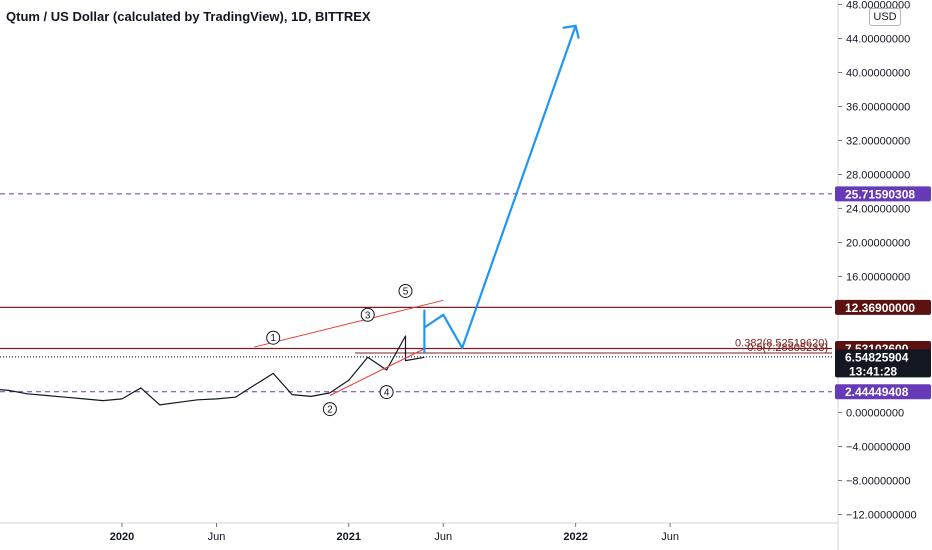 The image size is (932, 550). I want to click on y-tick-label: 36.00000000, so click(878, 108).